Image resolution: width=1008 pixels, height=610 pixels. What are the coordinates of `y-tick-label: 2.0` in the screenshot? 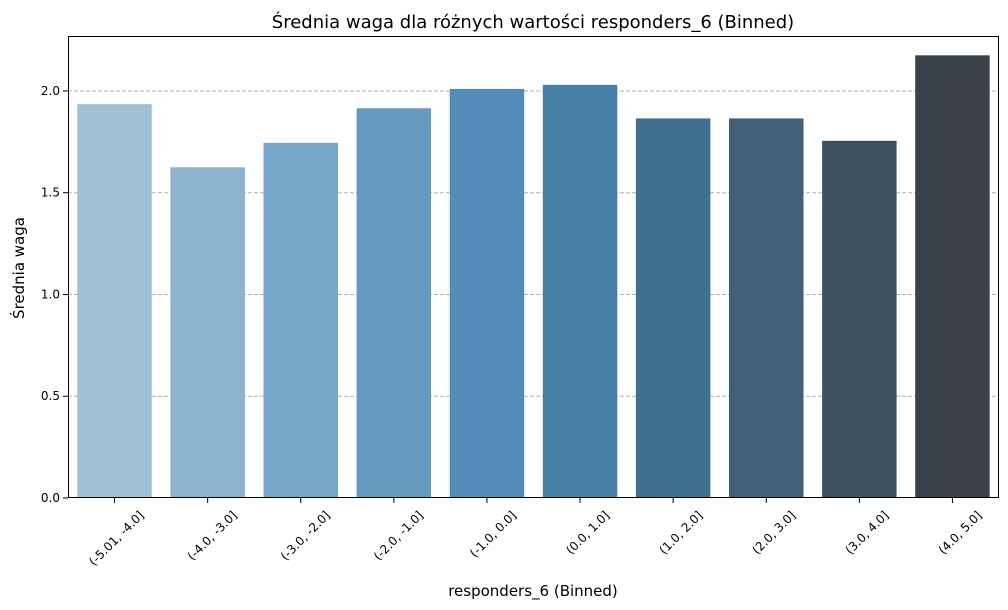 It's located at (50, 91).